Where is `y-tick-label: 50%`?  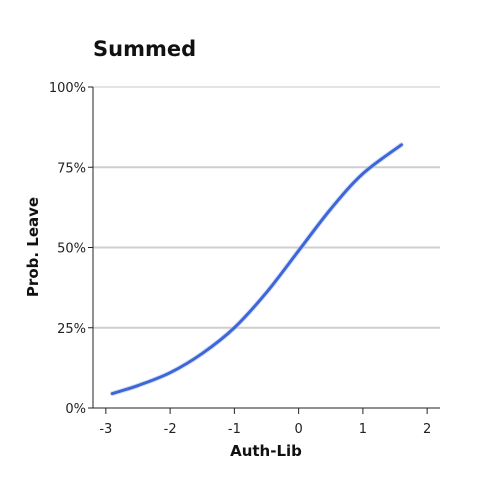
y-tick-label: 50% is located at coordinates (71, 249).